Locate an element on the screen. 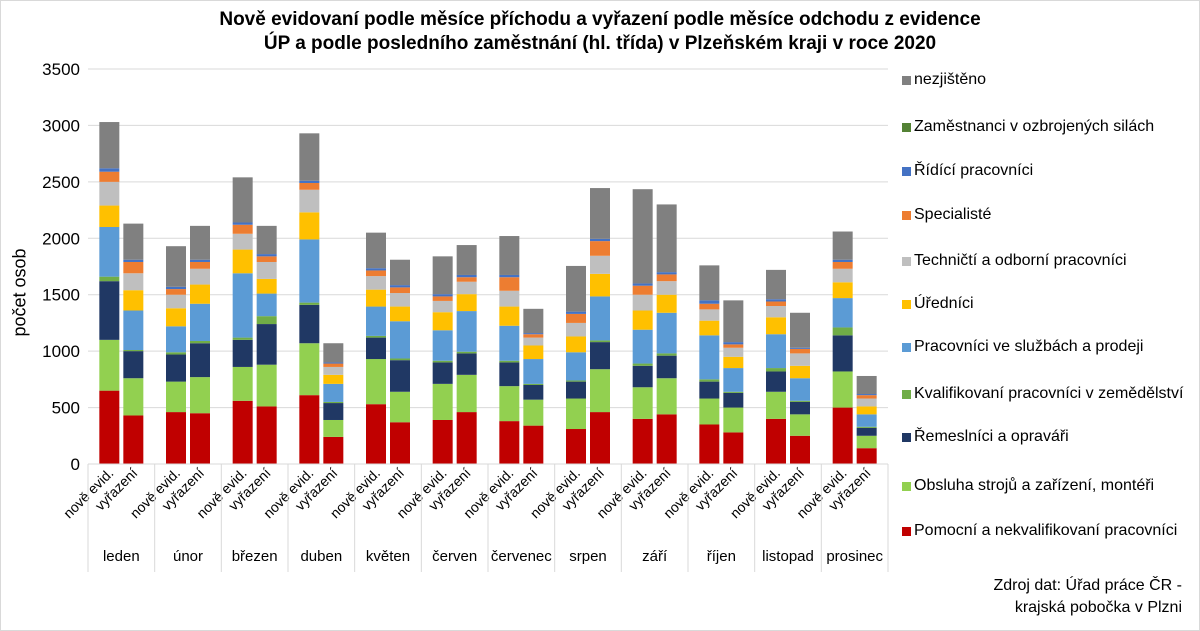  y-tick-label: 2000 is located at coordinates (61, 238).